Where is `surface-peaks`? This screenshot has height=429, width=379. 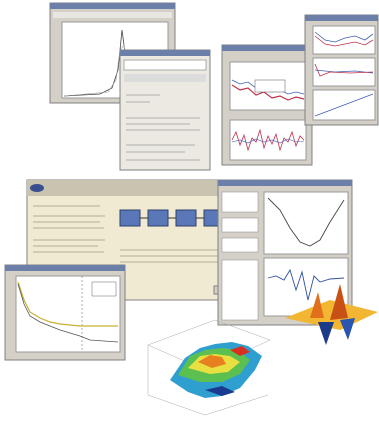
surface-peaks is located at coordinates (331, 314).